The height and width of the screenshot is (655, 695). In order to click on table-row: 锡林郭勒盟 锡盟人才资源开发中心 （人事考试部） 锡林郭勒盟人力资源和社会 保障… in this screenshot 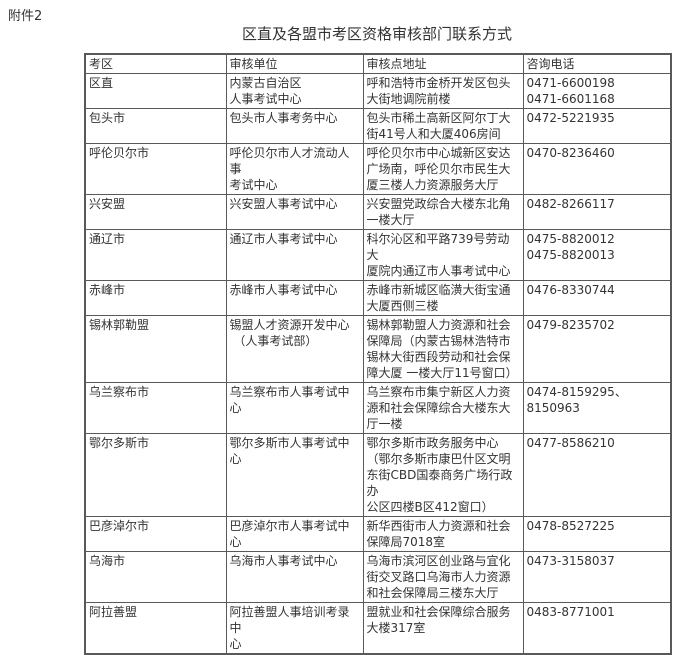, I will do `click(378, 349)`.